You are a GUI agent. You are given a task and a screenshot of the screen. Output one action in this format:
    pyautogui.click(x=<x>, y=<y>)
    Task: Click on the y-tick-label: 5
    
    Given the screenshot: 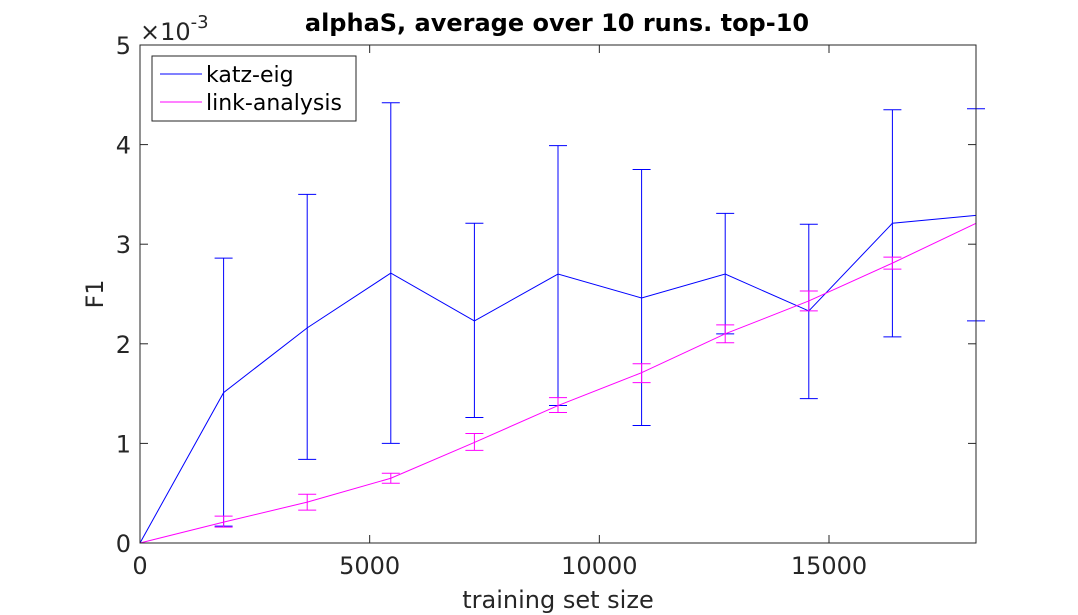 What is the action you would take?
    pyautogui.click(x=123, y=46)
    